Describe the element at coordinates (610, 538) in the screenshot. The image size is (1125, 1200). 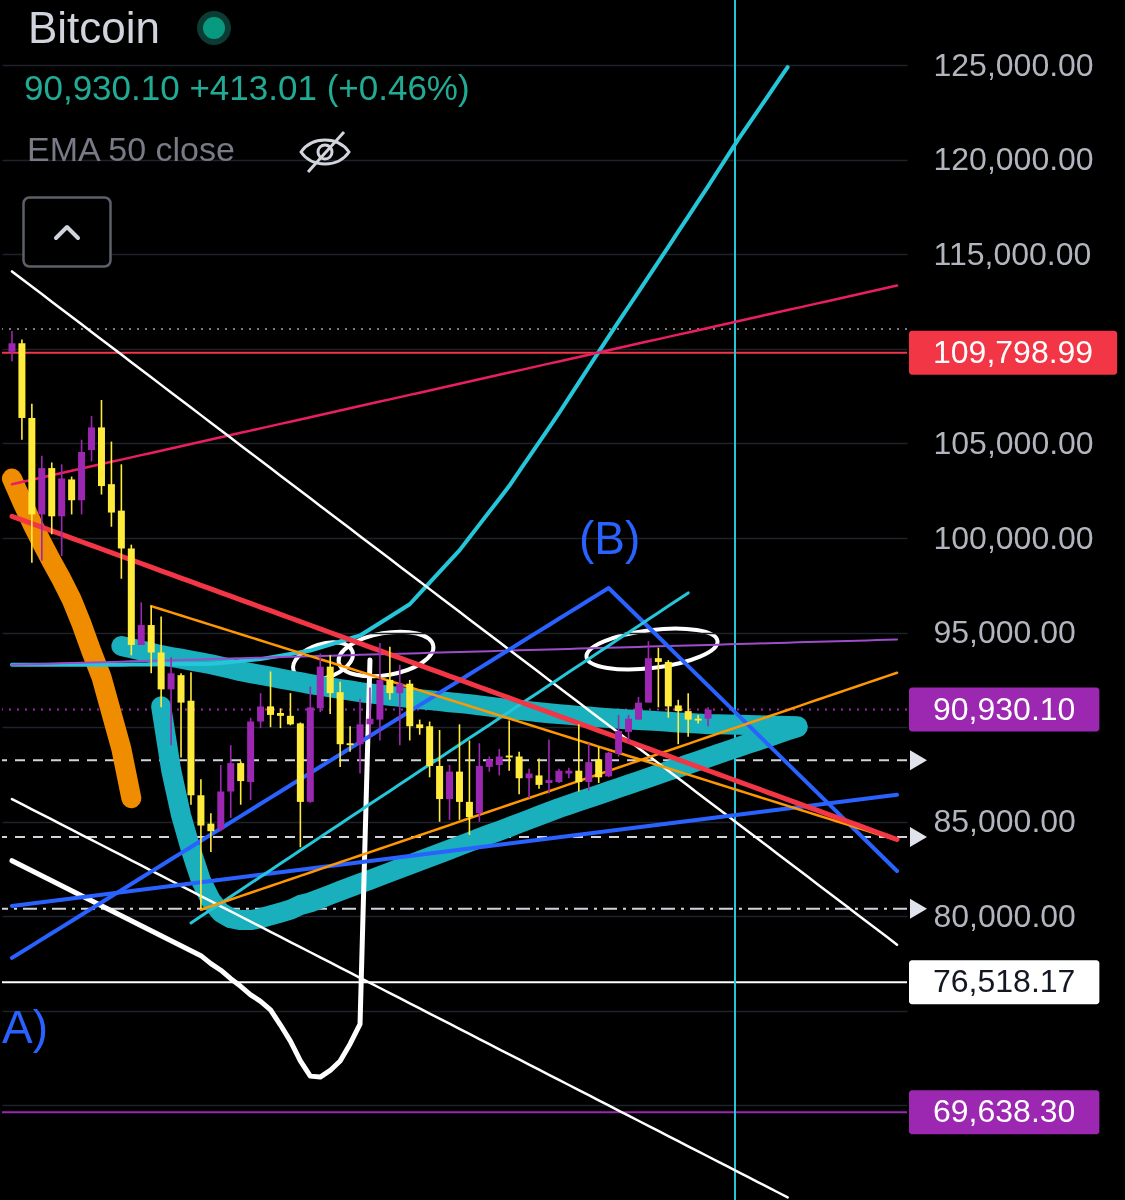
I see `annotation: (B)` at that location.